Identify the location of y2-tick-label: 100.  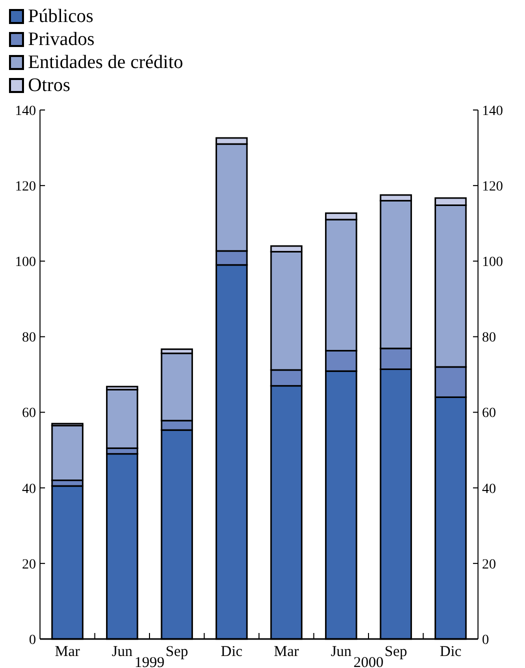
(492, 262).